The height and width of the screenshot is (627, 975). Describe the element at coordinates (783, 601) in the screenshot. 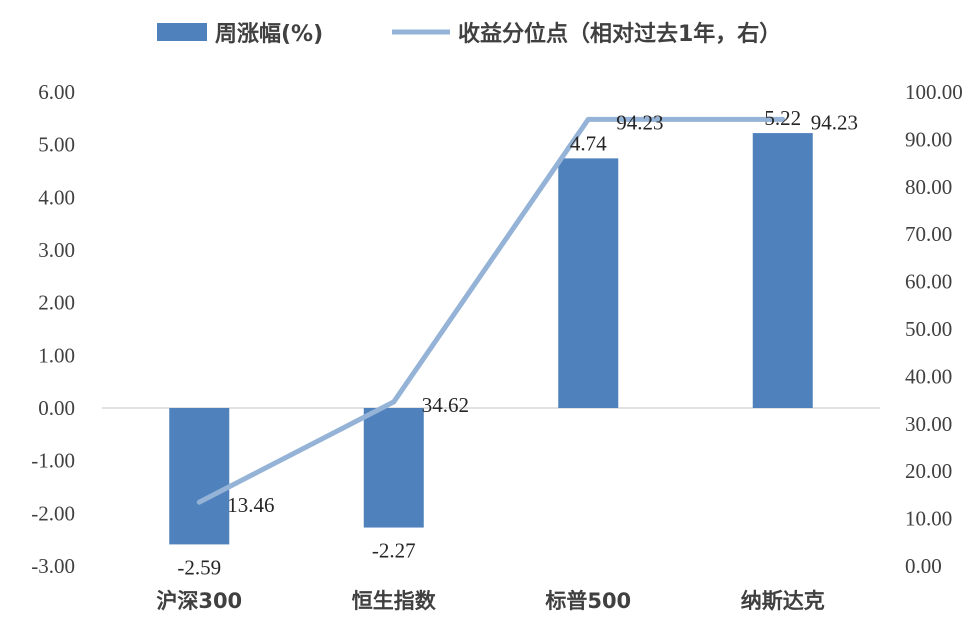

I see `category-label: 纳斯达克` at that location.